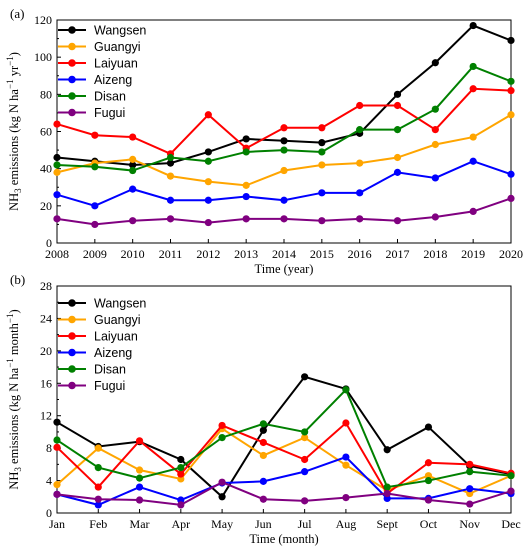 This screenshot has height=550, width=529. I want to click on x-tick-label: 2011, so click(171, 254).